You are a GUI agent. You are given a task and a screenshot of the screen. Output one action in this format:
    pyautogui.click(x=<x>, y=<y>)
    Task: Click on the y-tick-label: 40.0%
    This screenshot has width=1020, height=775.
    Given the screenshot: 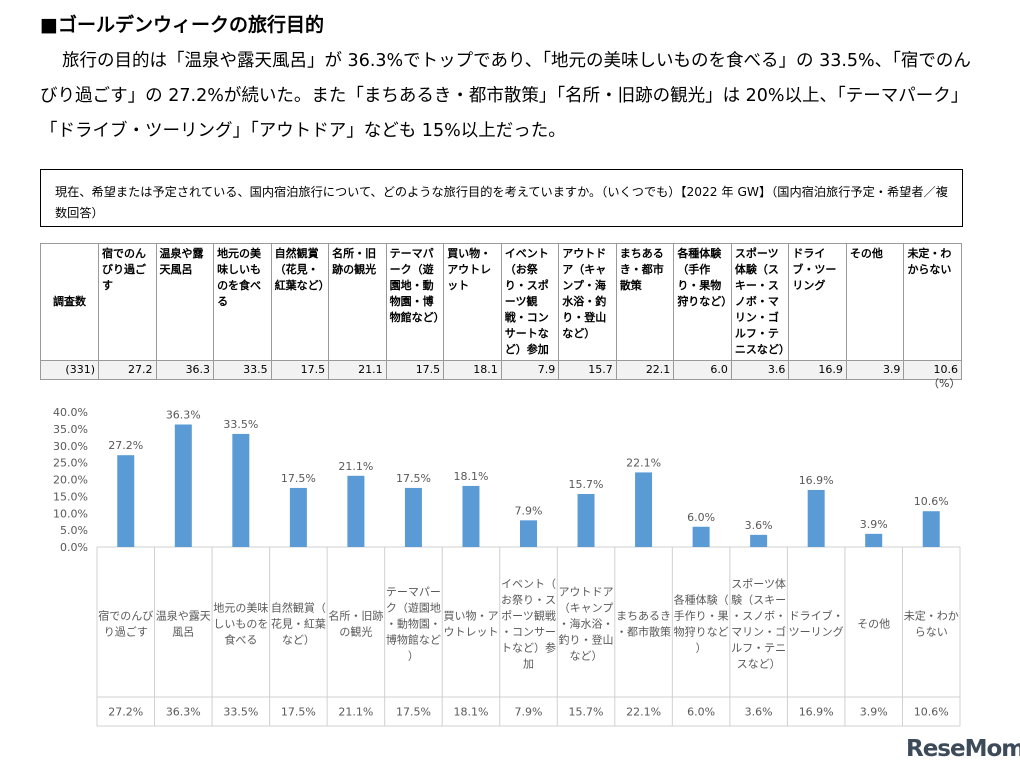 What is the action you would take?
    pyautogui.click(x=70, y=412)
    